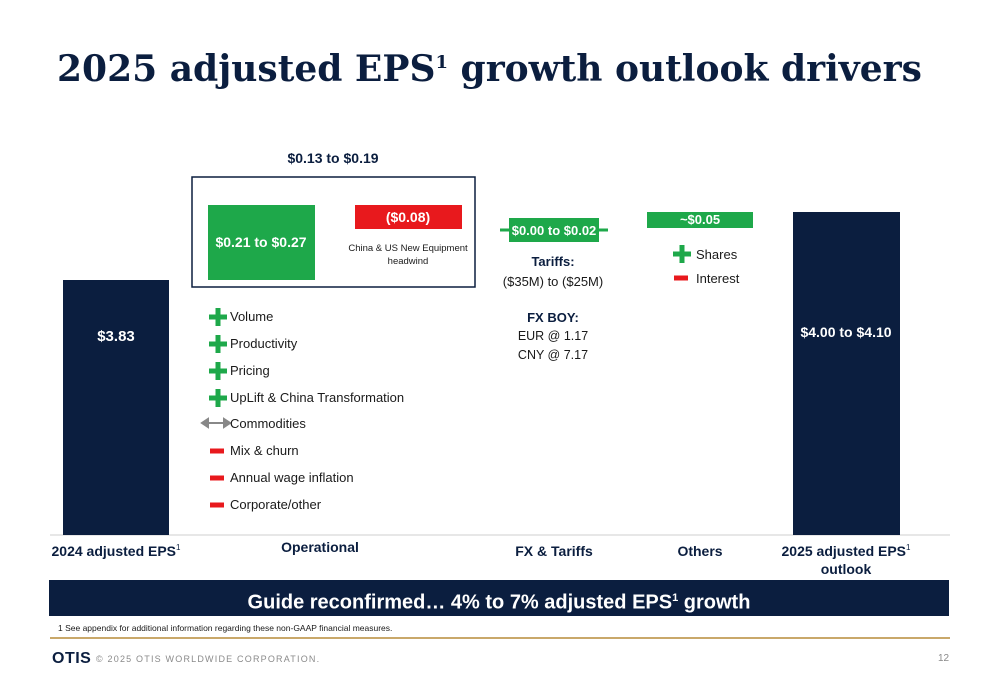 This screenshot has height=685, width=1000. I want to click on driver-item: Volume, so click(251, 316).